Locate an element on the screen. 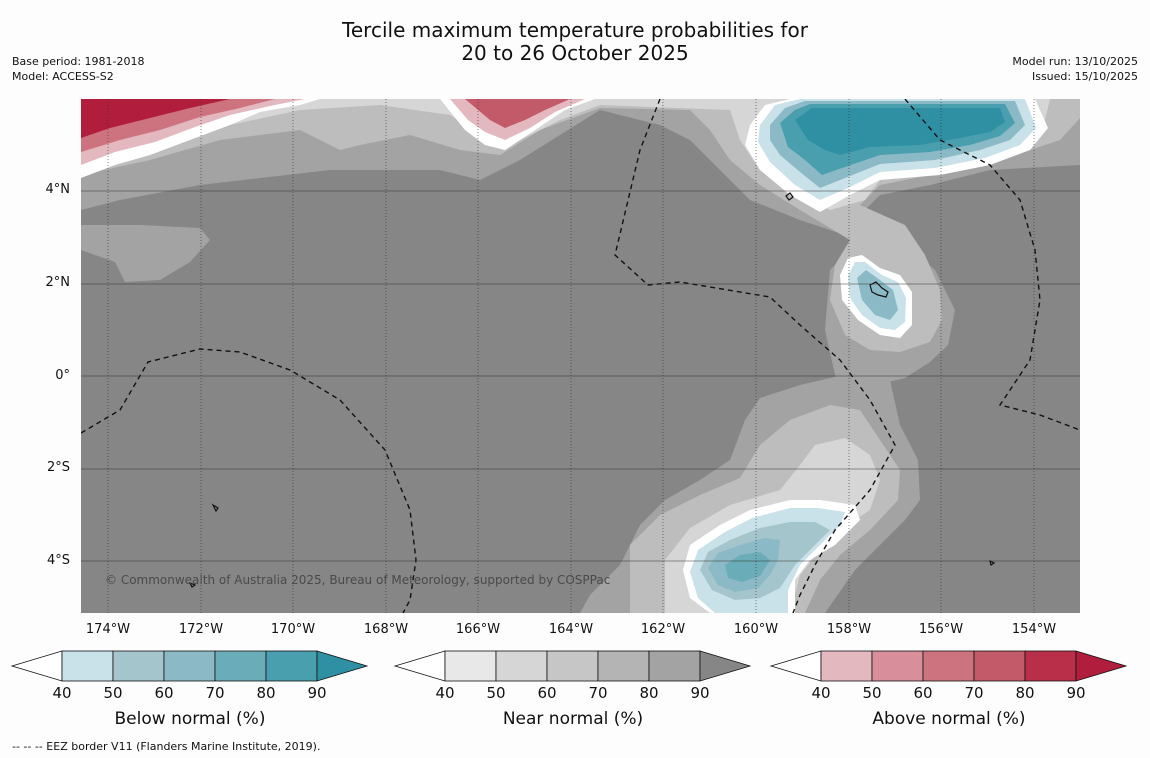  colorbar-above-tick-50: 50 is located at coordinates (872, 693).